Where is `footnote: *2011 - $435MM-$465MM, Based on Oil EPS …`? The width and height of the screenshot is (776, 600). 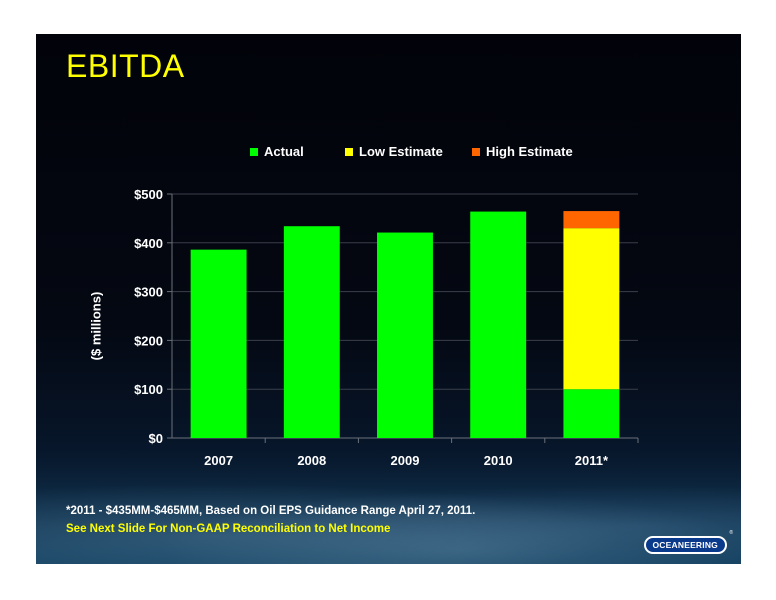
footnote: *2011 - $435MM-$465MM, Based on Oil EPS … is located at coordinates (271, 511).